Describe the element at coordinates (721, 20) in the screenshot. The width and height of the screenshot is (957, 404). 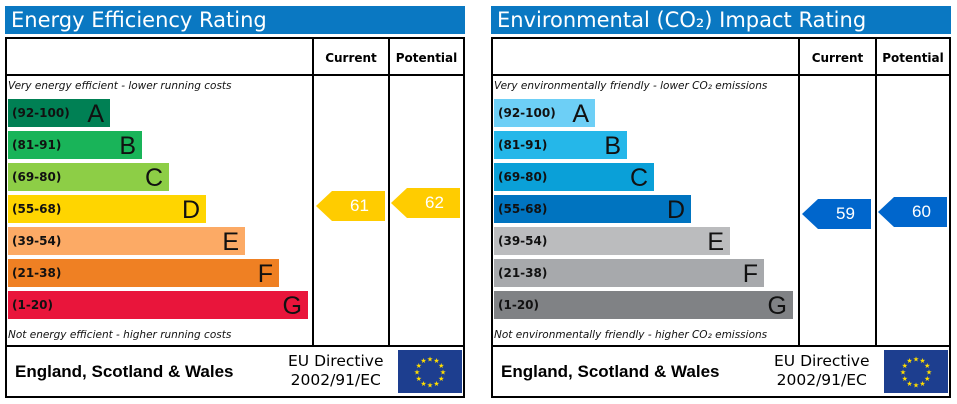
I see `panel-title: Environmental (CO₂) Impact Rating` at that location.